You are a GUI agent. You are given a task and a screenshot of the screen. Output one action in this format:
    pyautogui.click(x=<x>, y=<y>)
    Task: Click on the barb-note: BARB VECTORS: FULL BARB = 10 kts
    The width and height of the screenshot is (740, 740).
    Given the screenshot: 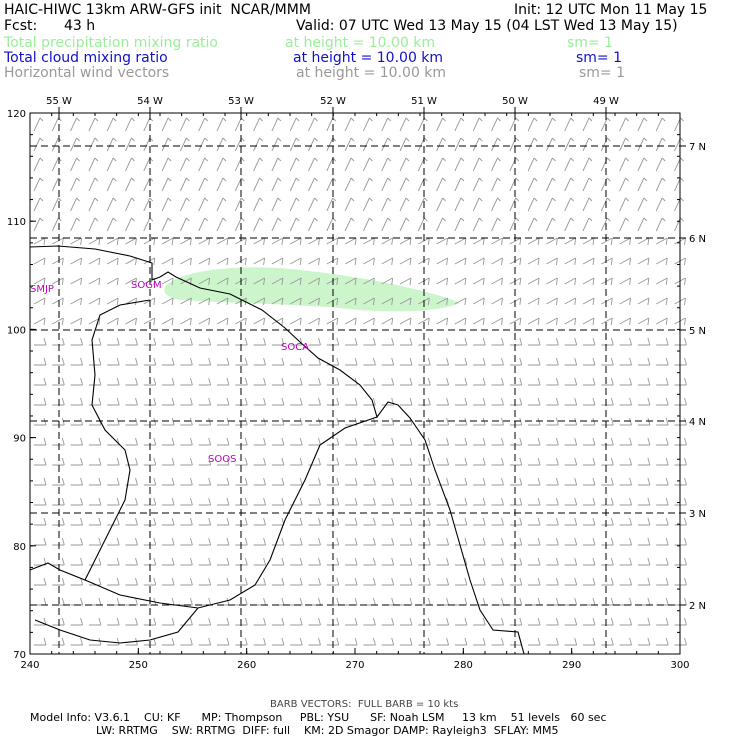 What is the action you would take?
    pyautogui.click(x=364, y=704)
    